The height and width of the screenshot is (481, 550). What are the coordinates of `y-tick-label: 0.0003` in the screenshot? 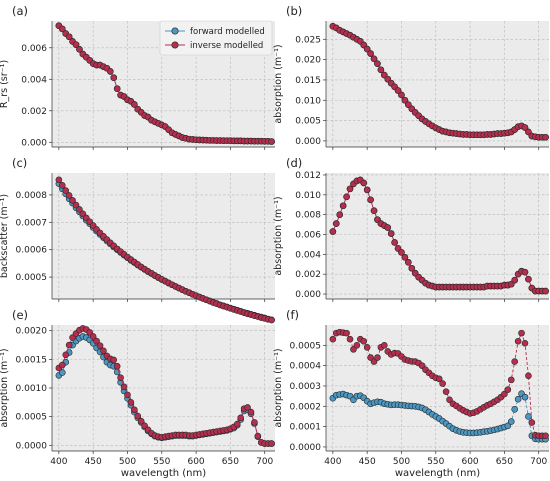 It's located at (306, 387).